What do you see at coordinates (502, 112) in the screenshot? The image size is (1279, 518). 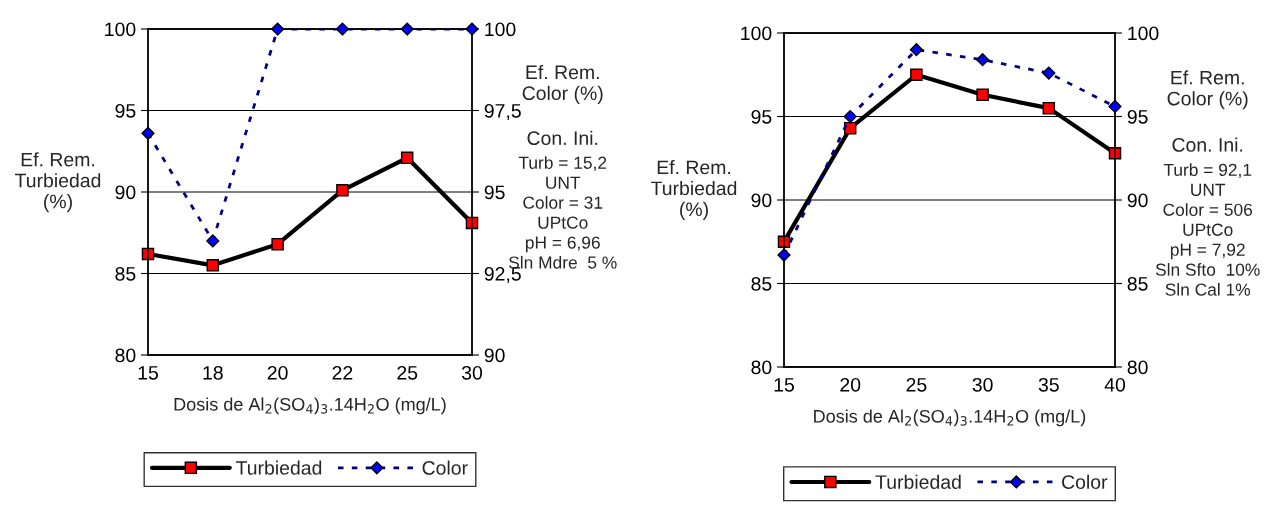 I see `y2-tick-label: 97,5` at bounding box center [502, 112].